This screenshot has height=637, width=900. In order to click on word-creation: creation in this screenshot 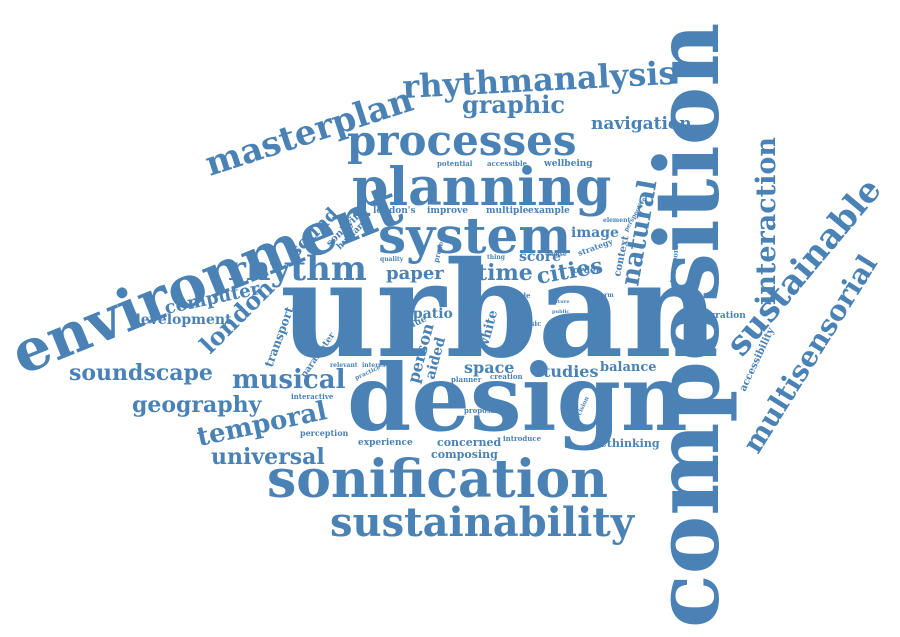, I will do `click(506, 376)`.